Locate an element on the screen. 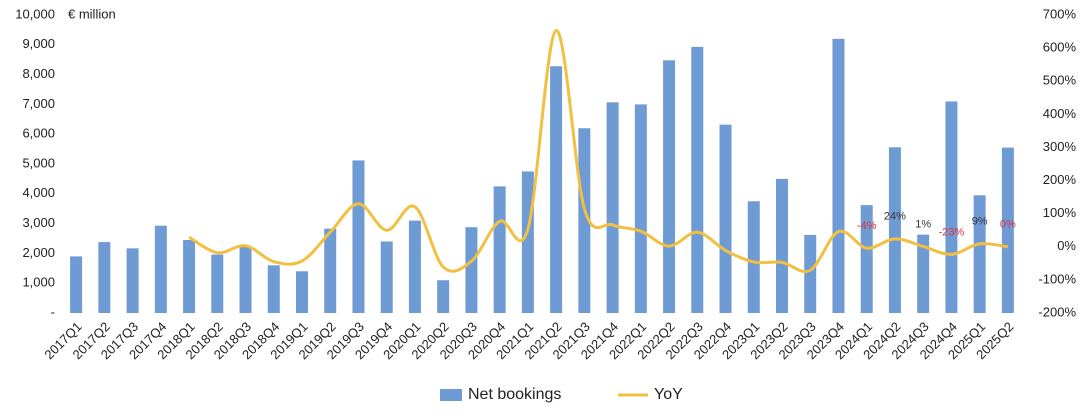 Image resolution: width=1080 pixels, height=420 pixels. y2-tick-label: 700% is located at coordinates (1060, 13).